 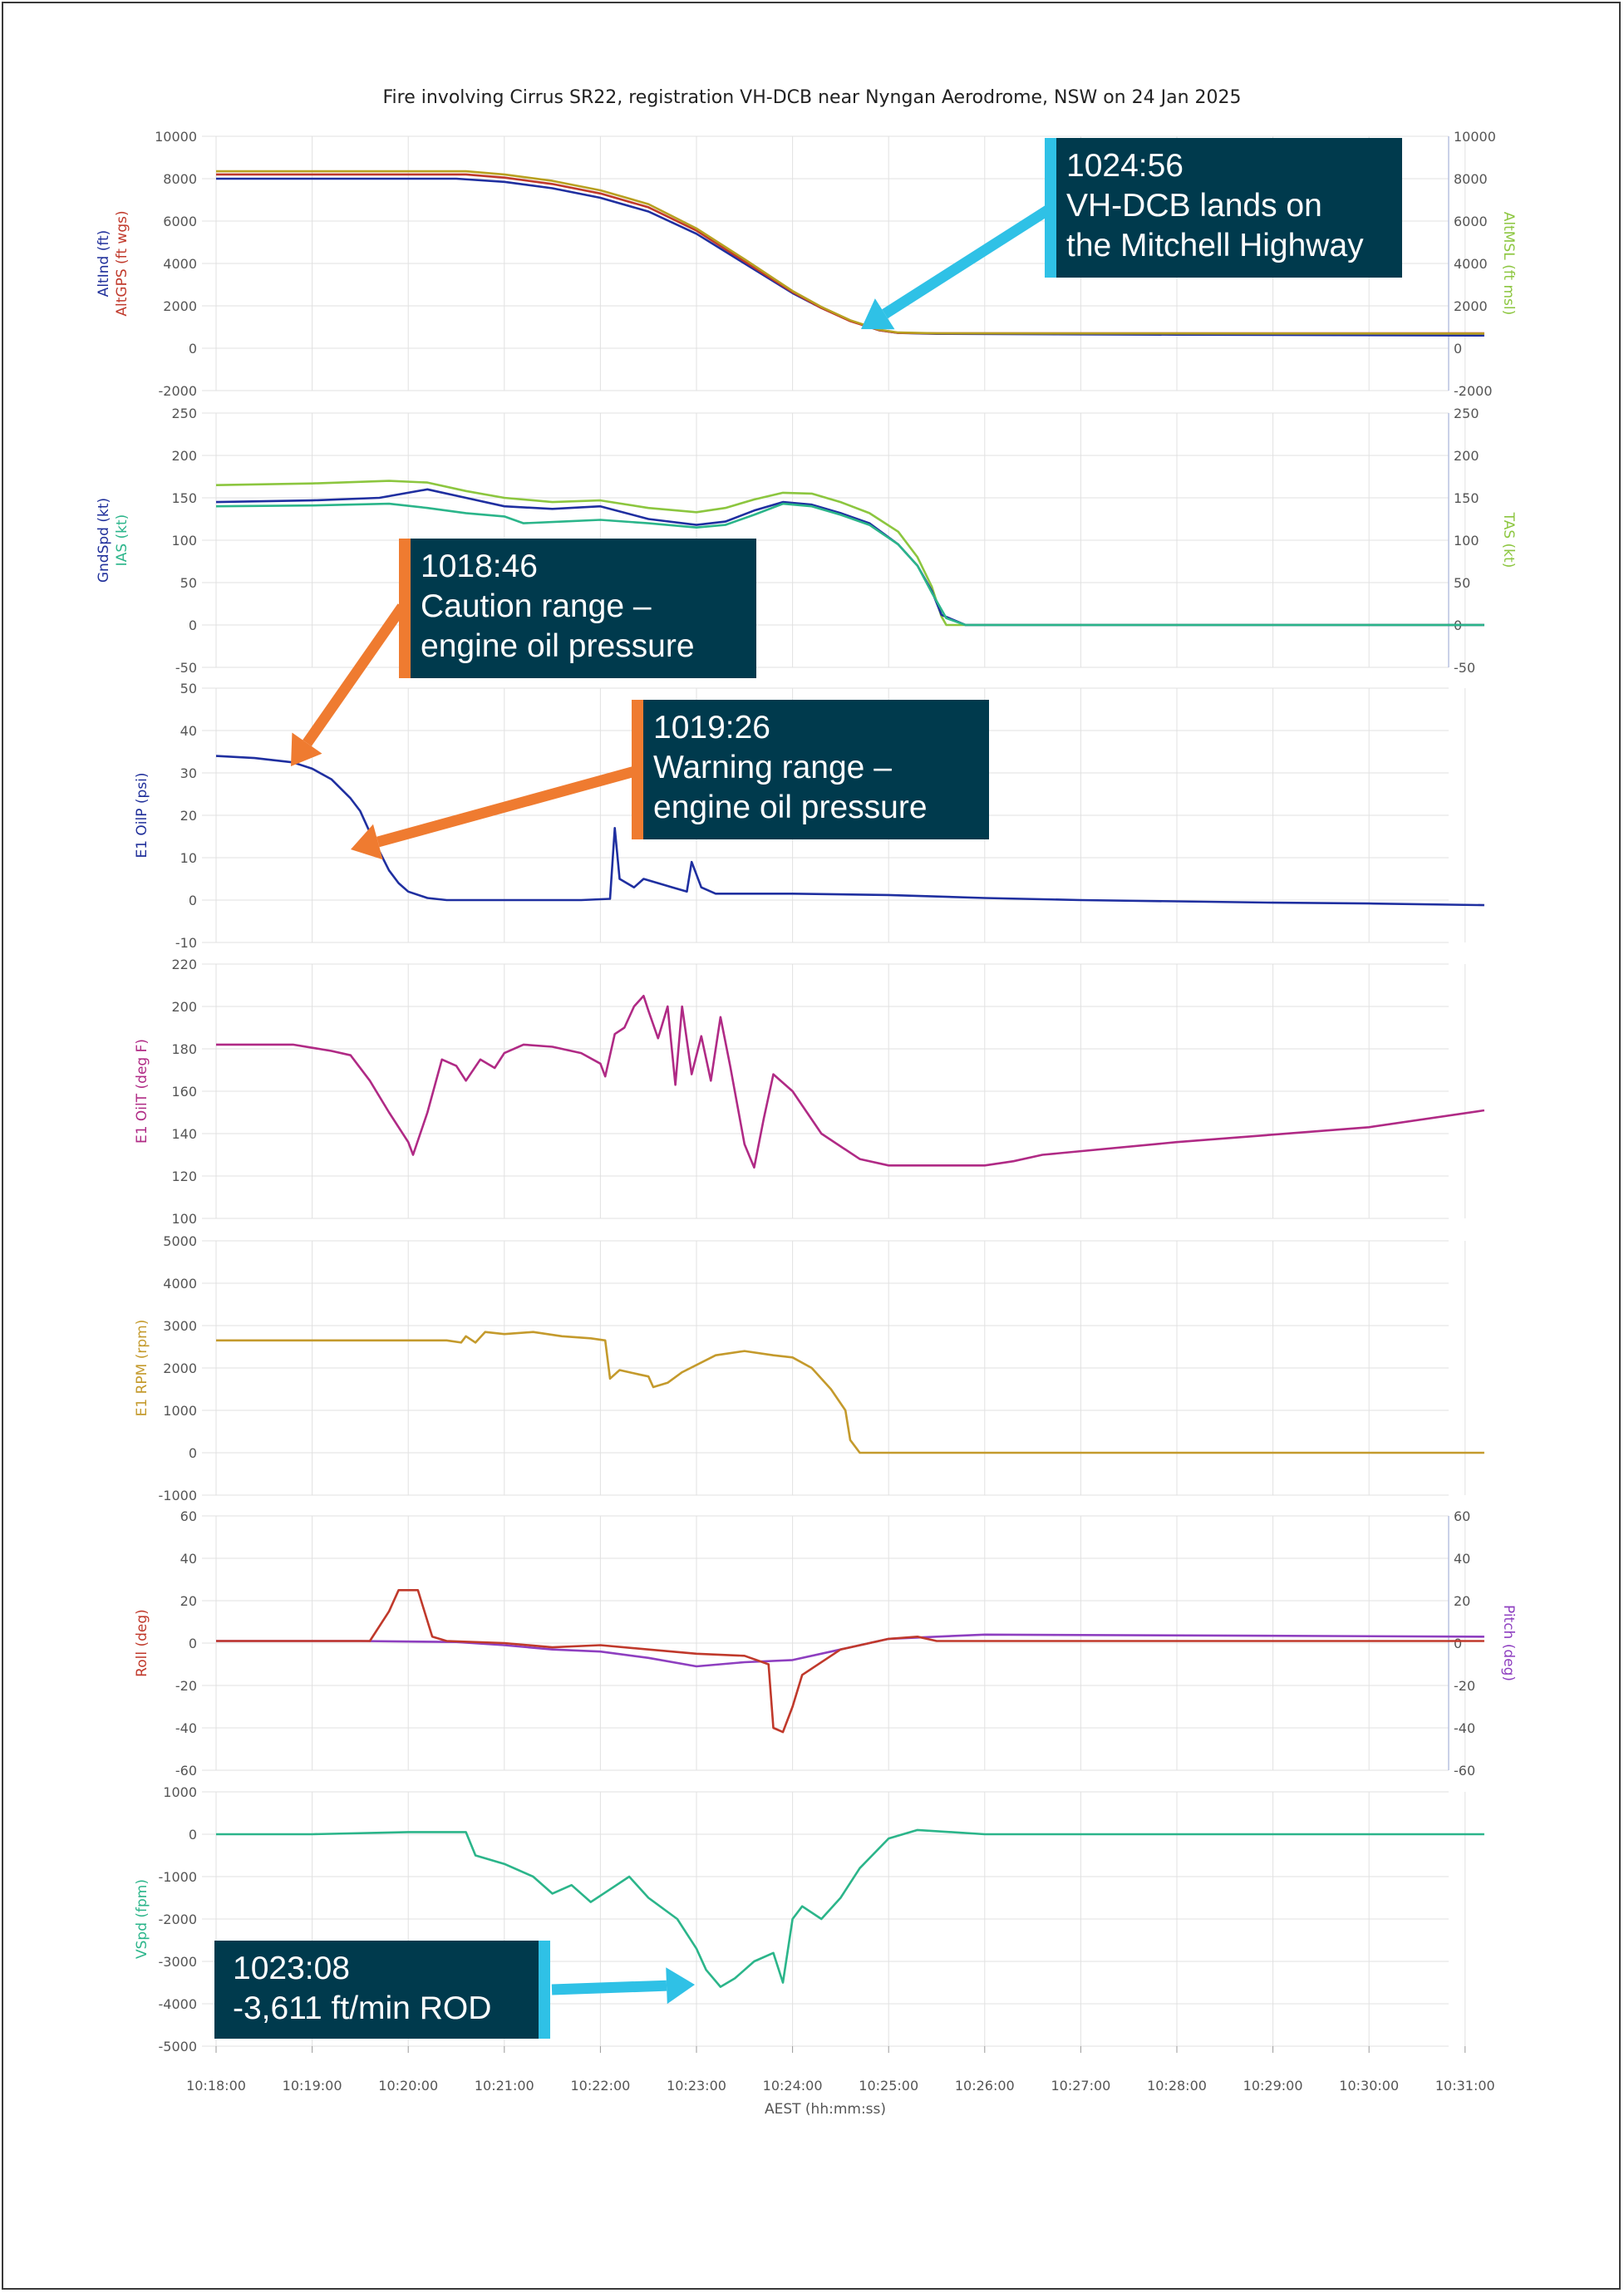 What do you see at coordinates (142, 1919) in the screenshot?
I see `y-axis-label: VSpd (fpm)` at bounding box center [142, 1919].